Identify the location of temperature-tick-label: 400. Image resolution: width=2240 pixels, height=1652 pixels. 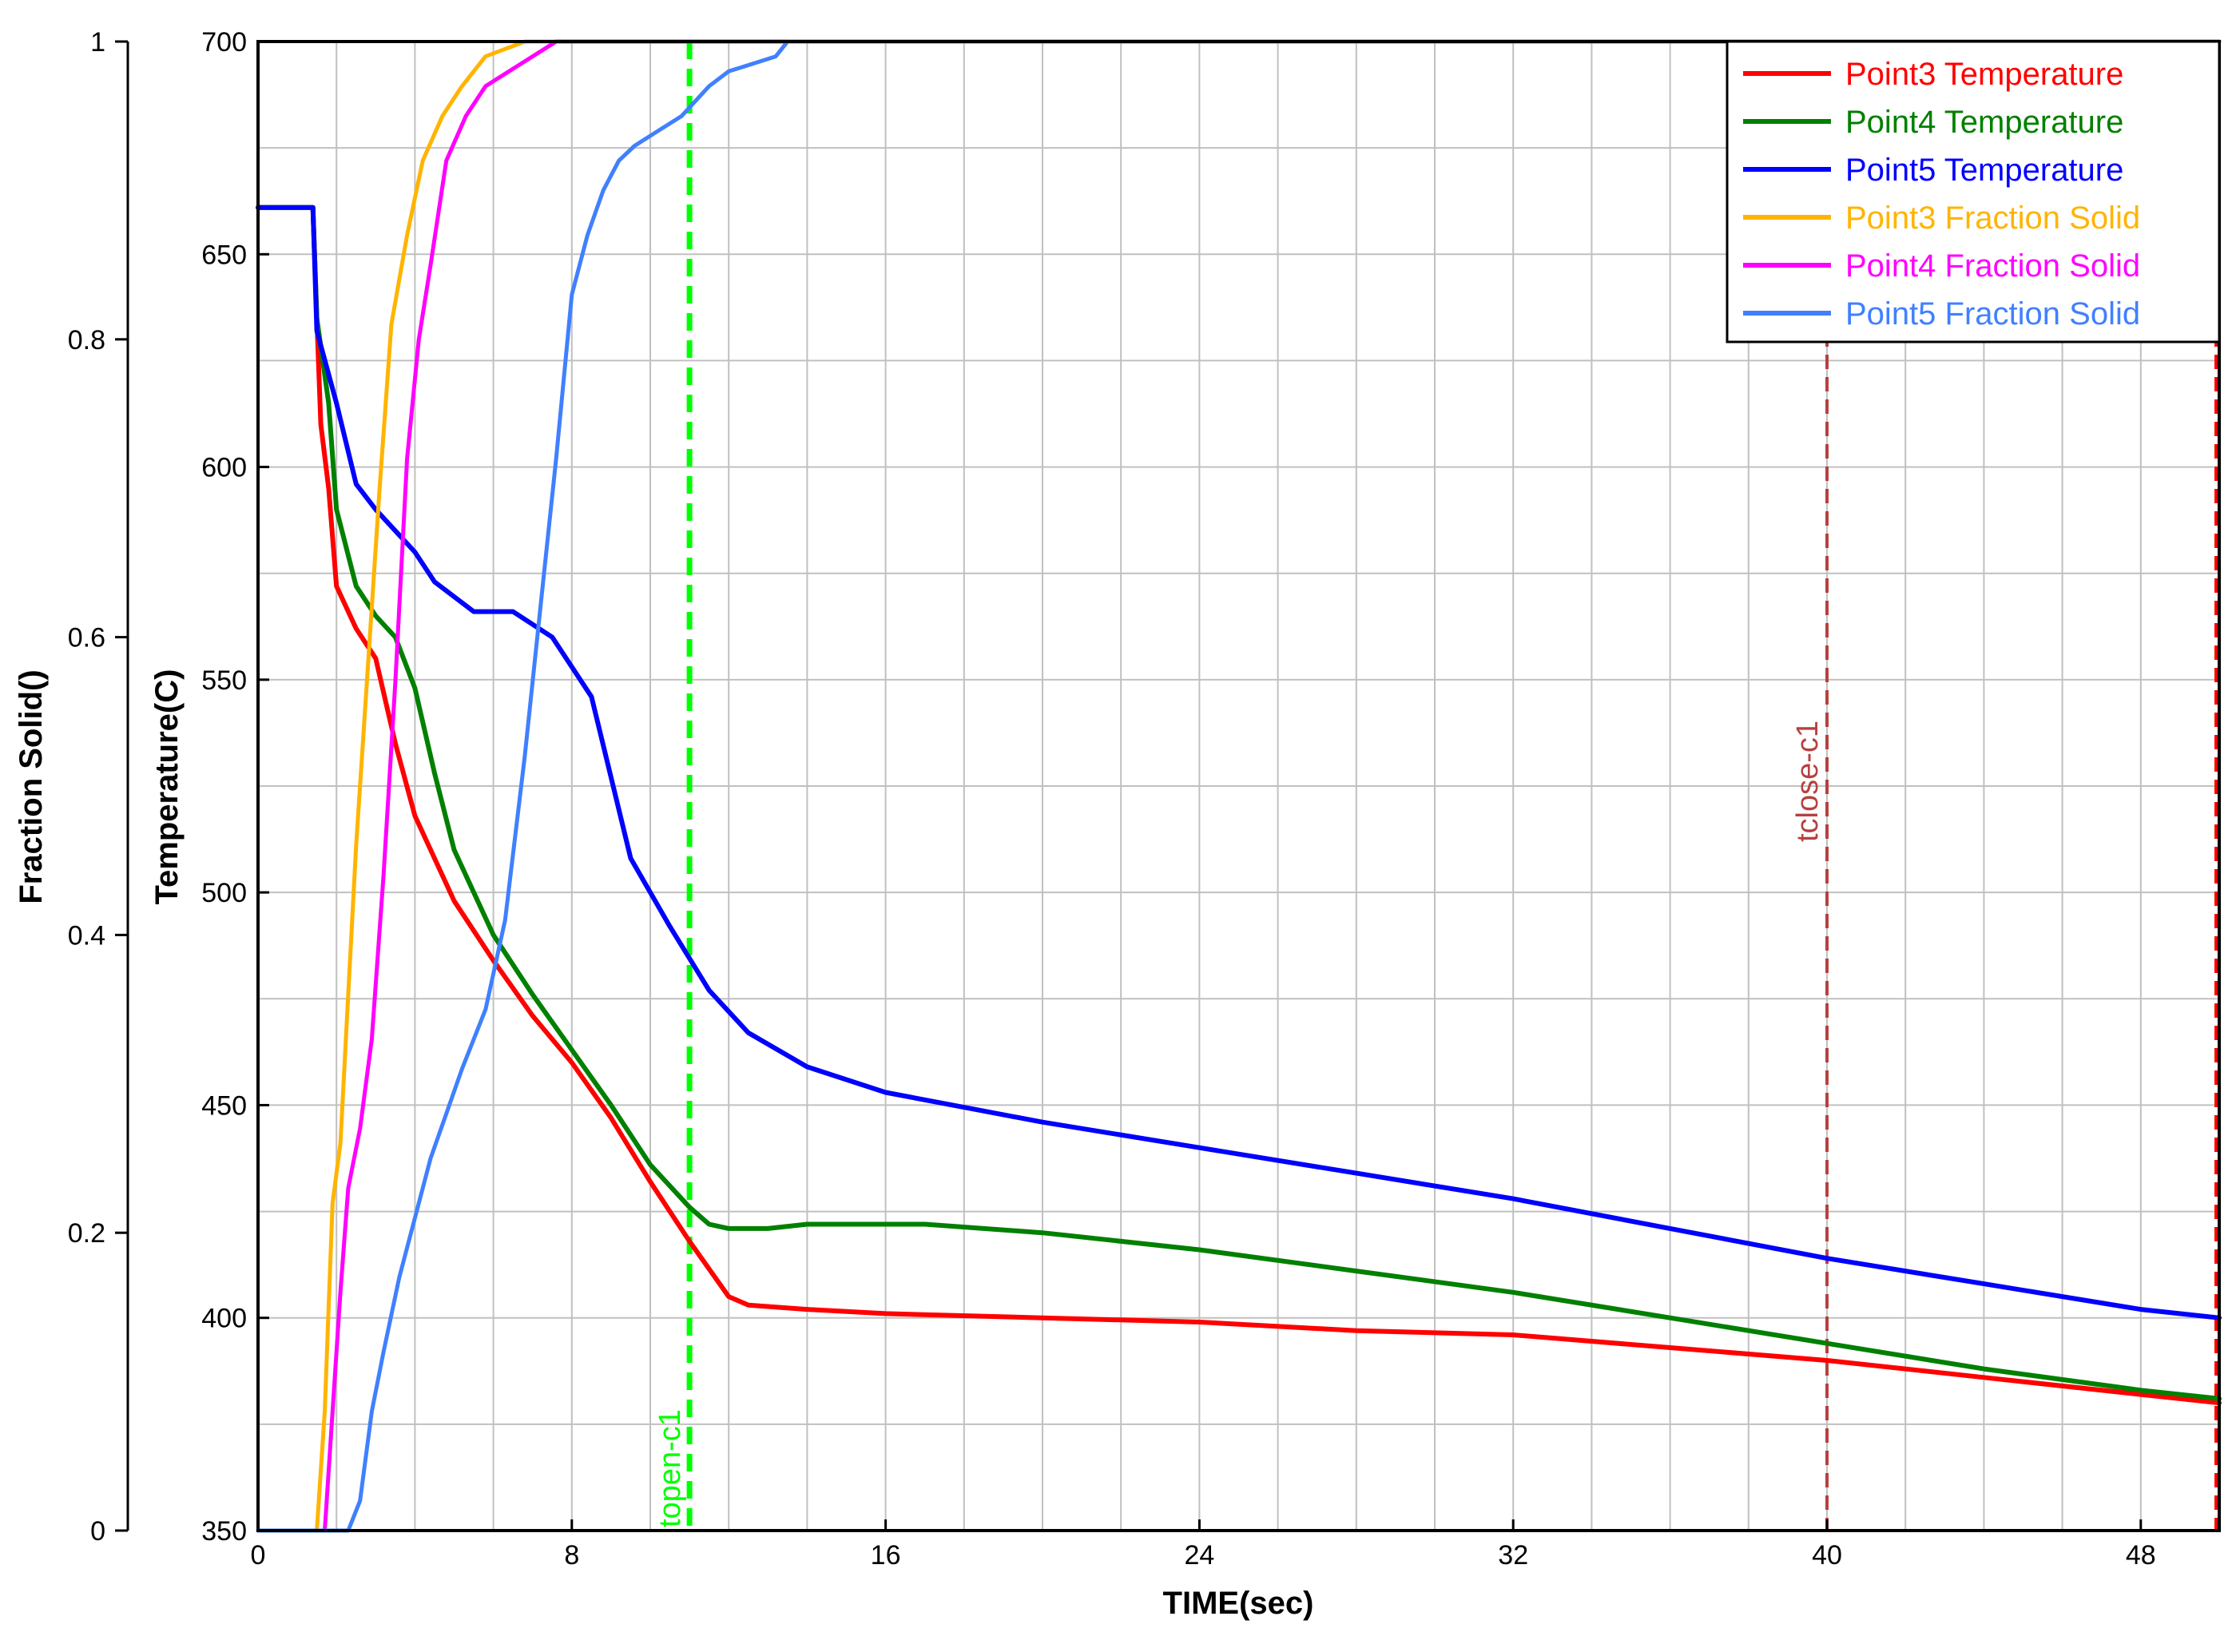
(224, 1319).